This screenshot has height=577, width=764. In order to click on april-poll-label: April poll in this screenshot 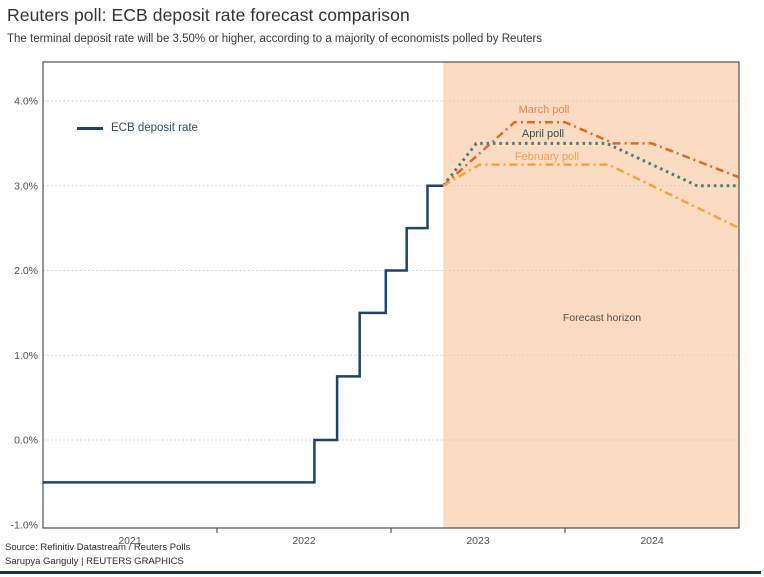, I will do `click(543, 134)`.